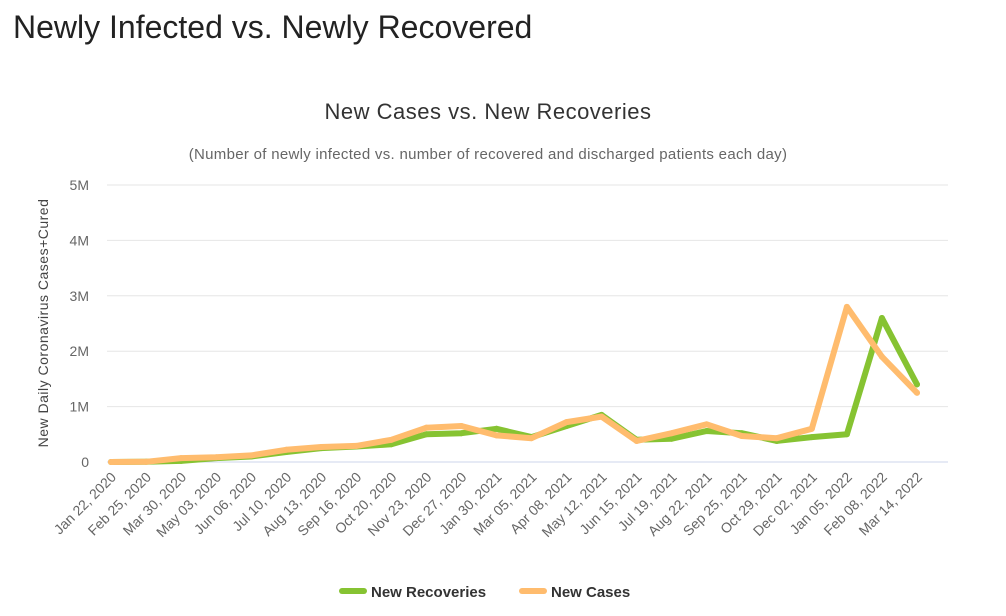 This screenshot has width=1006, height=616. Describe the element at coordinates (428, 592) in the screenshot. I see `legend-label: New Recoveries` at that location.